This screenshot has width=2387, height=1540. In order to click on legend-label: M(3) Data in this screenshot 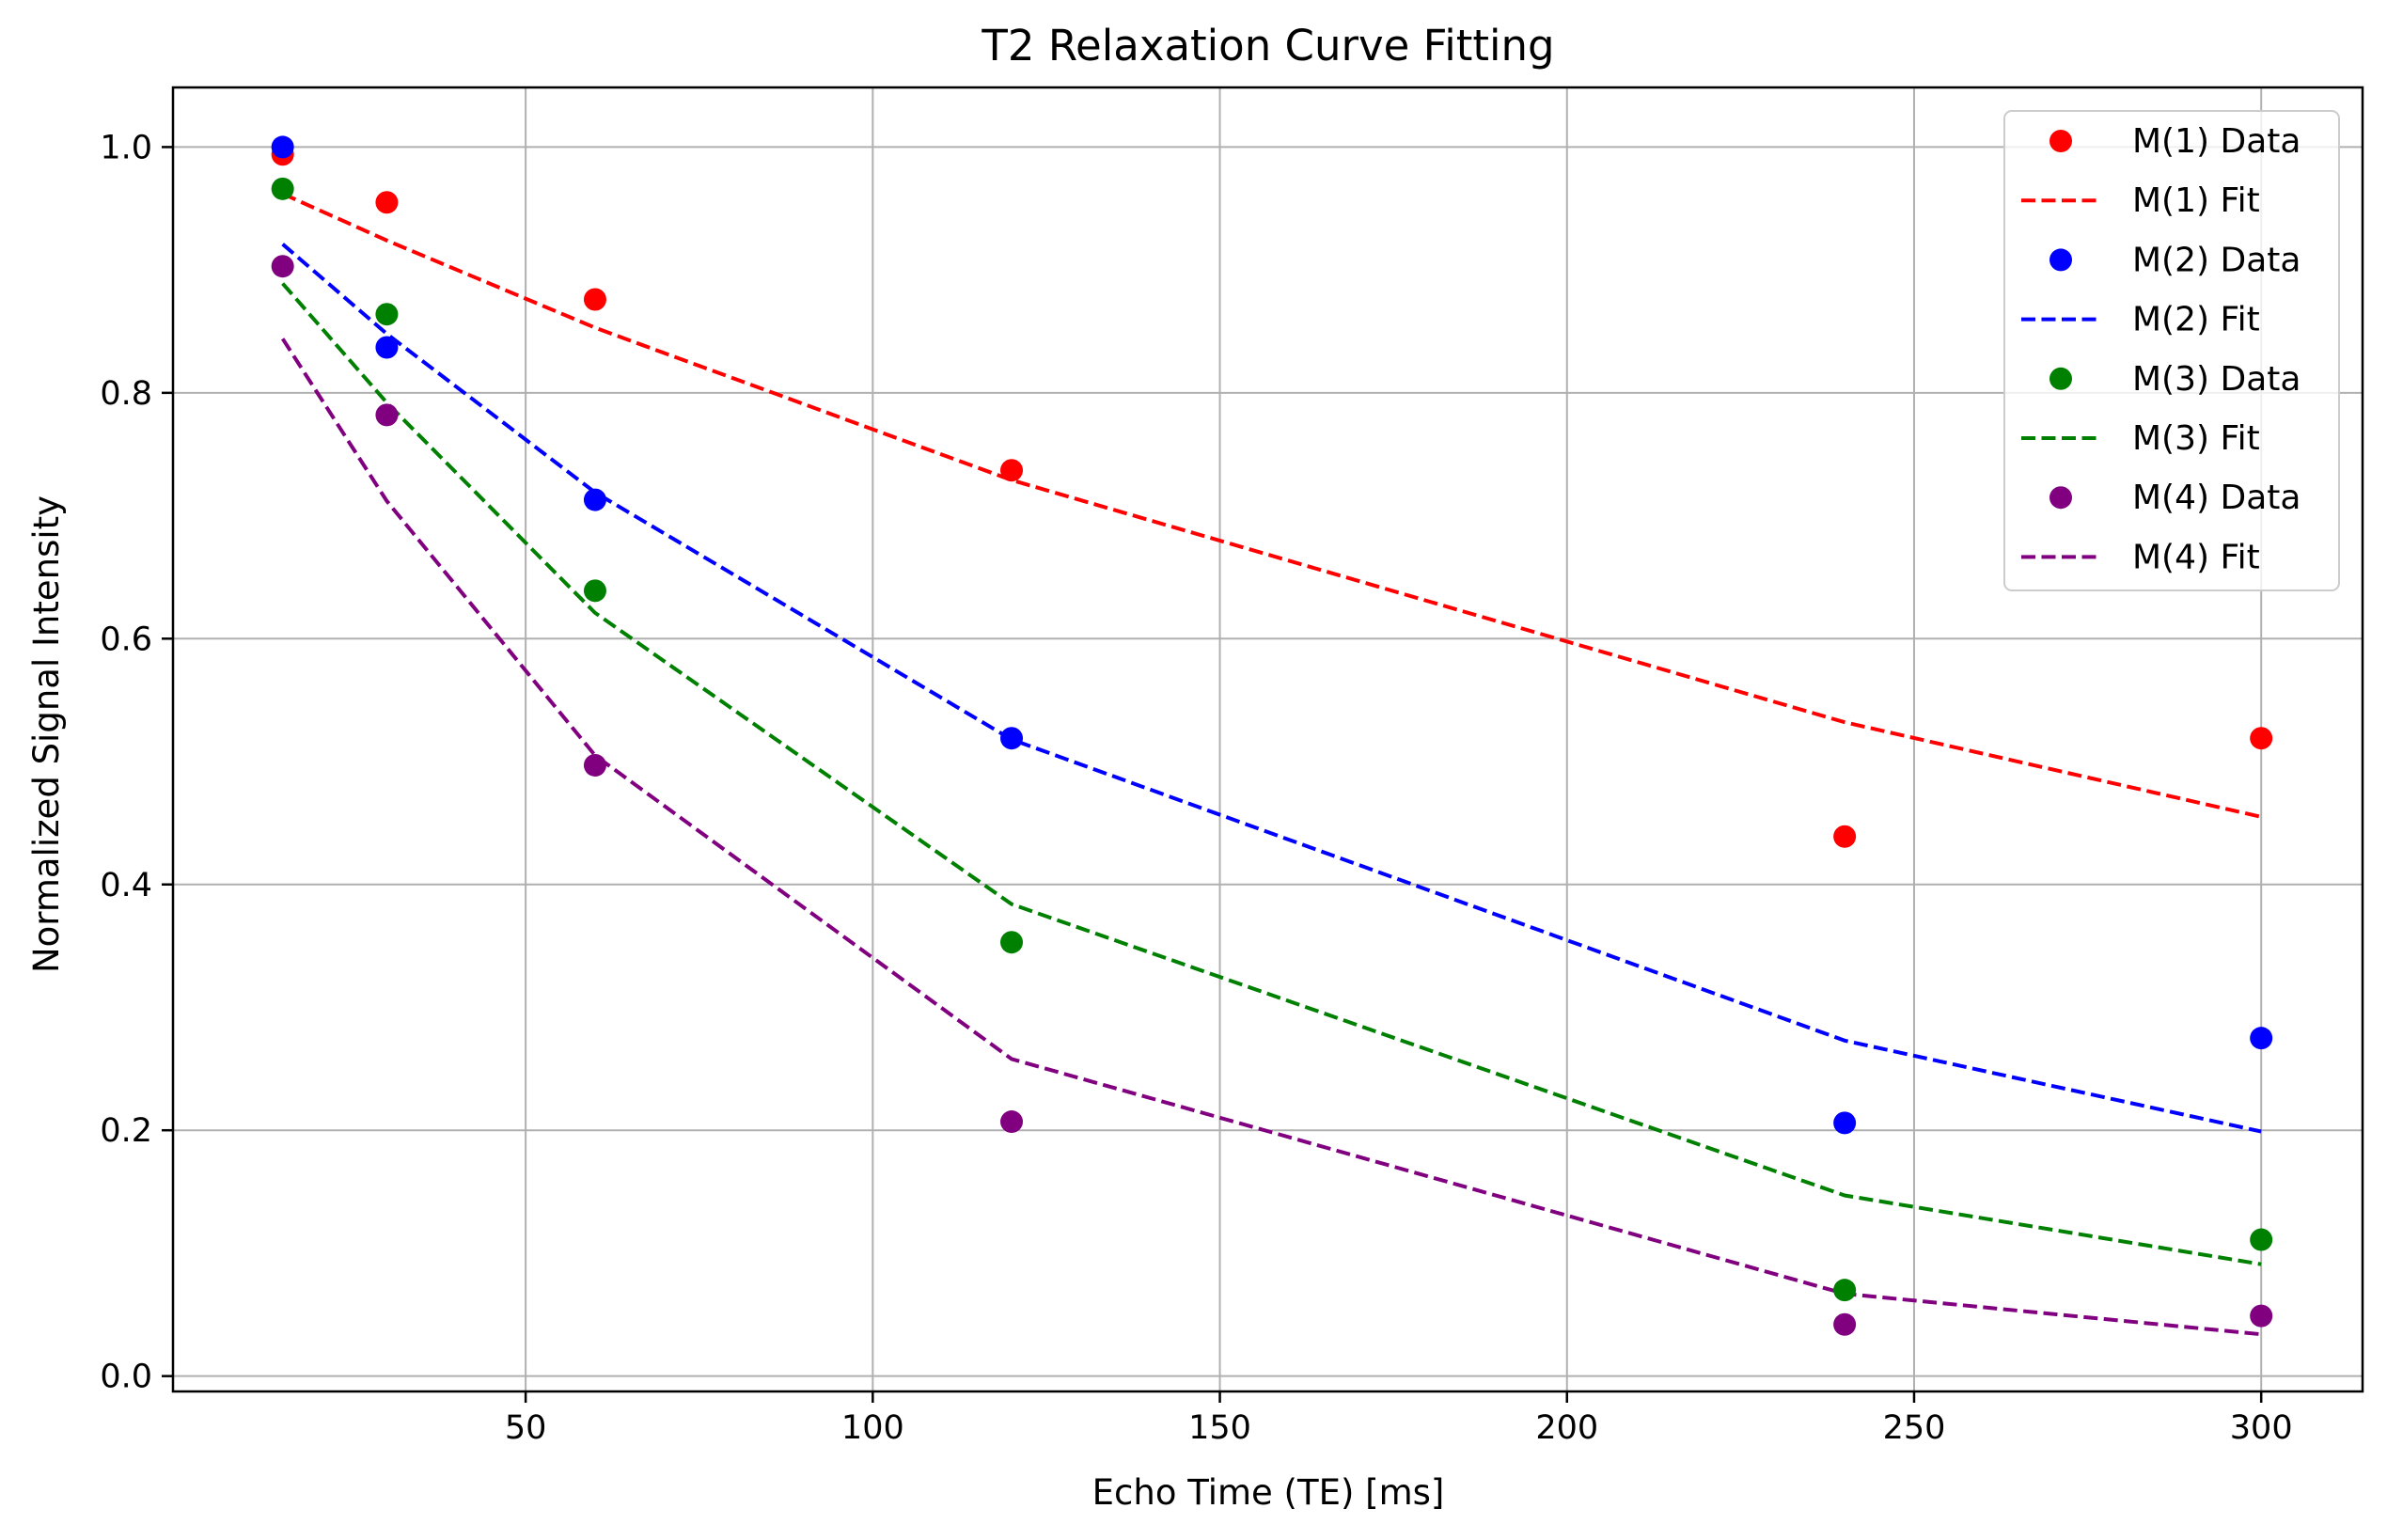, I will do `click(2216, 379)`.